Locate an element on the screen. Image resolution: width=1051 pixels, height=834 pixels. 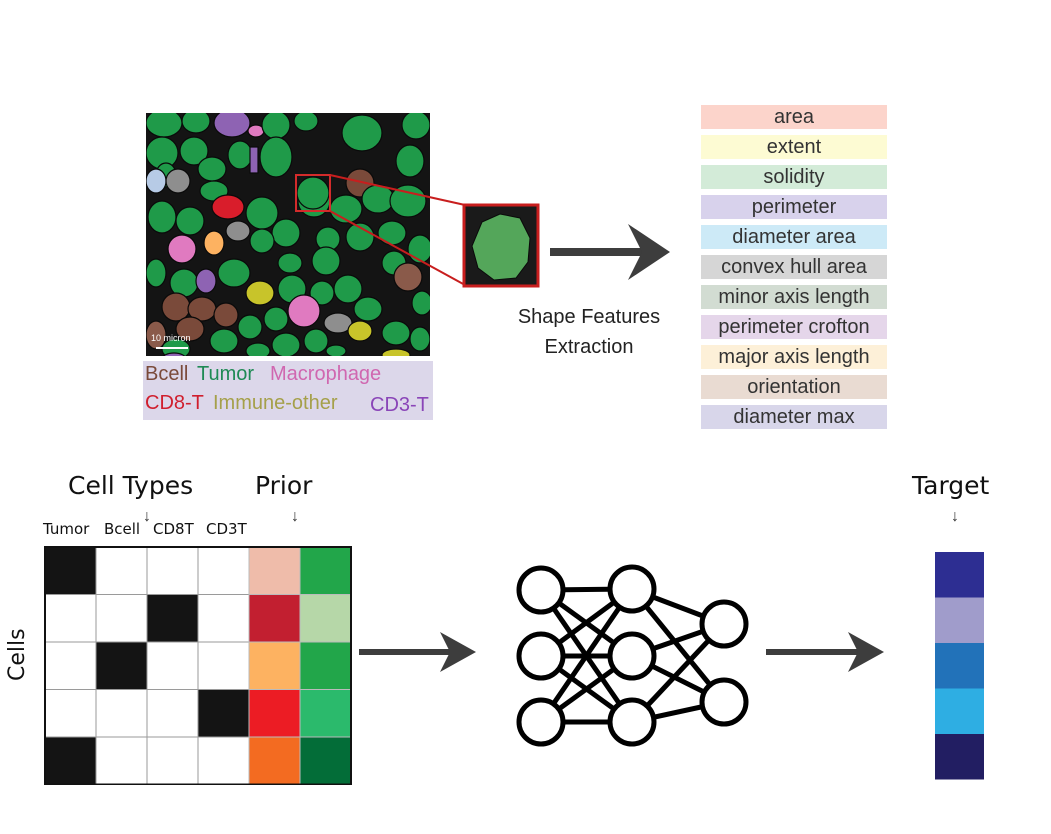
shape-feature-item: minor axis length is located at coordinates (794, 297).